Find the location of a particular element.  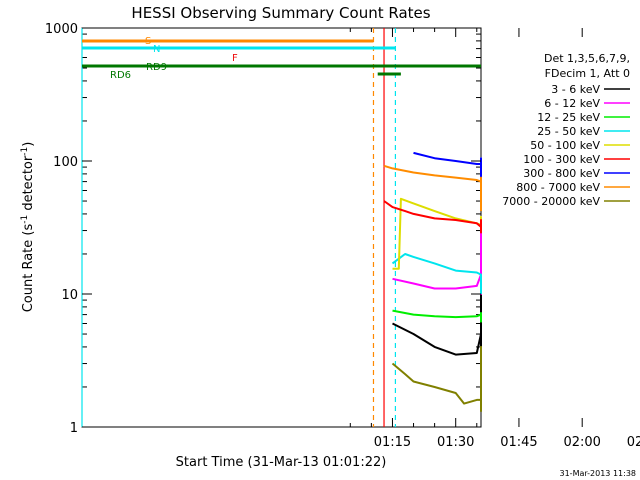

legend-entry-label: 100 - 300 keV is located at coordinates (561, 159).